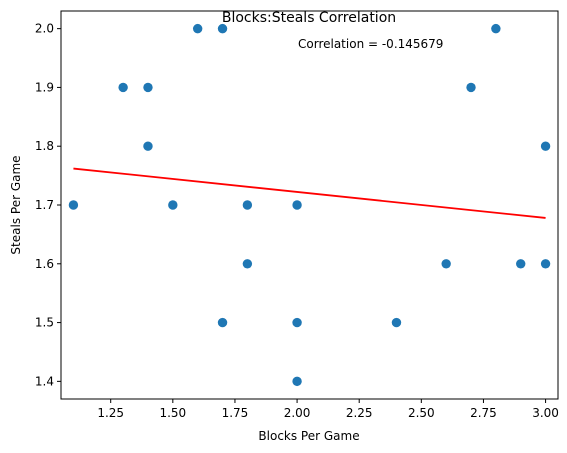  What do you see at coordinates (359, 413) in the screenshot?
I see `x-tick-label: 2.25` at bounding box center [359, 413].